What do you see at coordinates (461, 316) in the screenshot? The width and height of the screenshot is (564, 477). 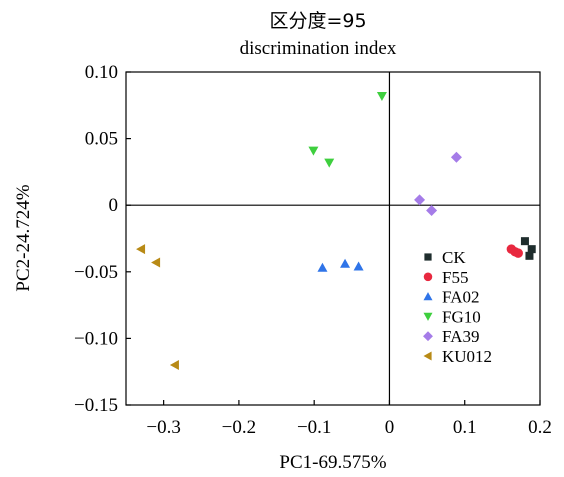 I see `legend-label-fg10: FG10` at bounding box center [461, 316].